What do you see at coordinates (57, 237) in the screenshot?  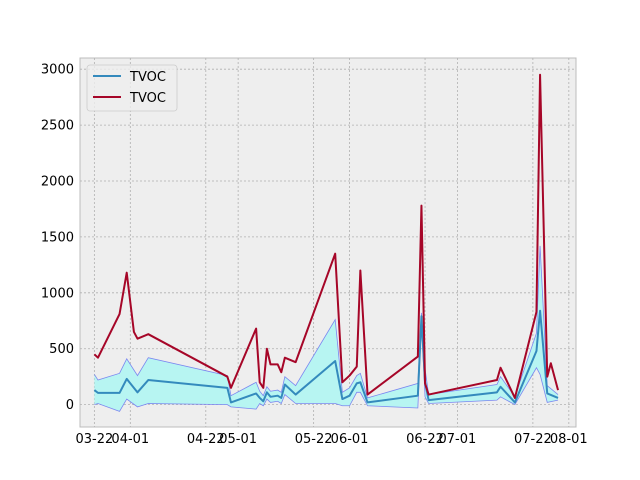 I see `y-tick-label: 1500` at bounding box center [57, 237].